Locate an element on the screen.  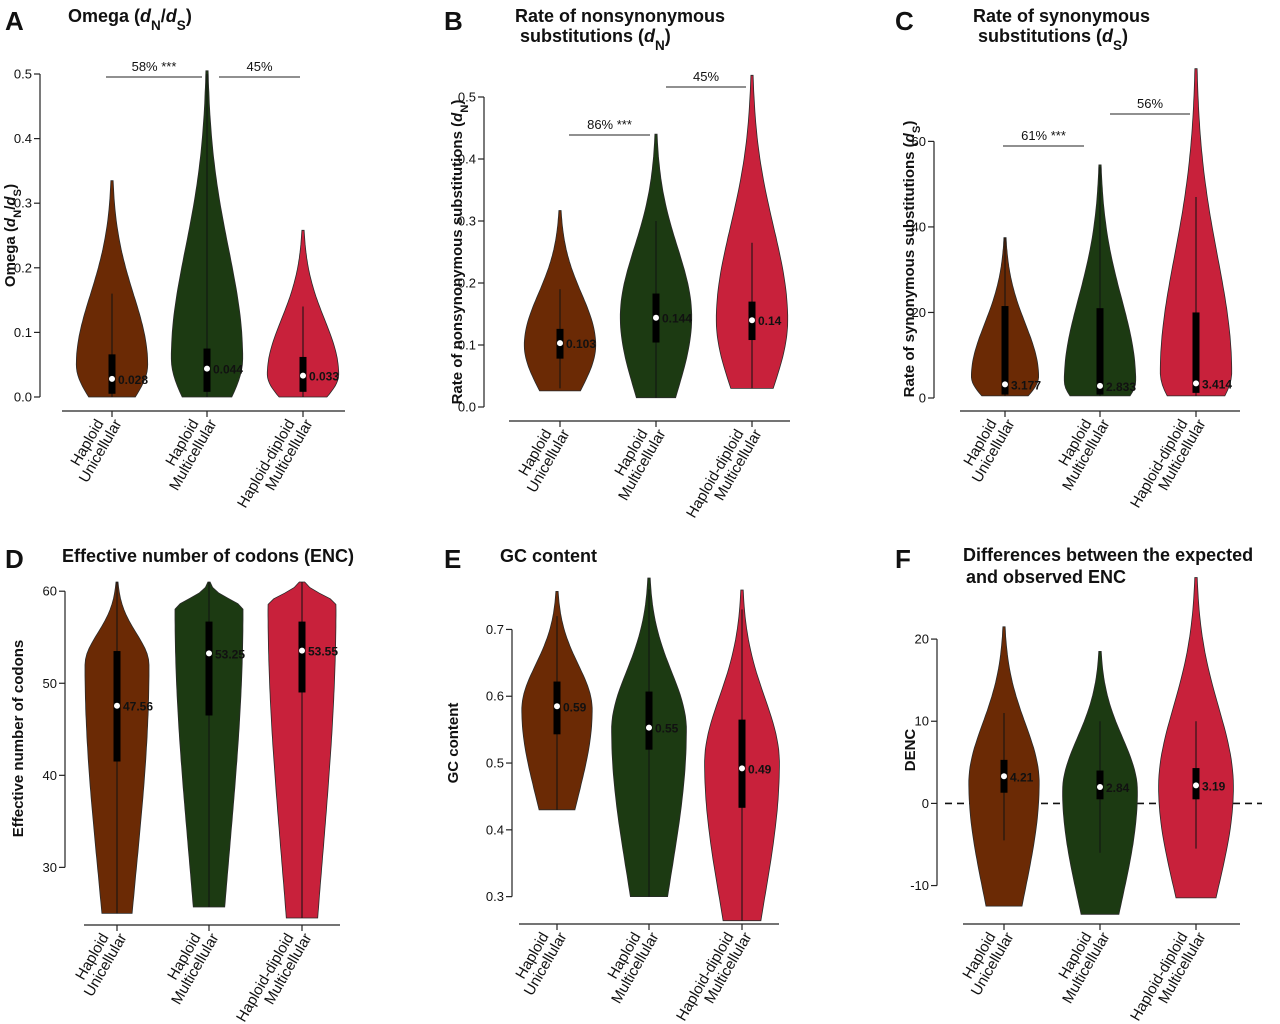
median-label: 0.028 is located at coordinates (133, 380).